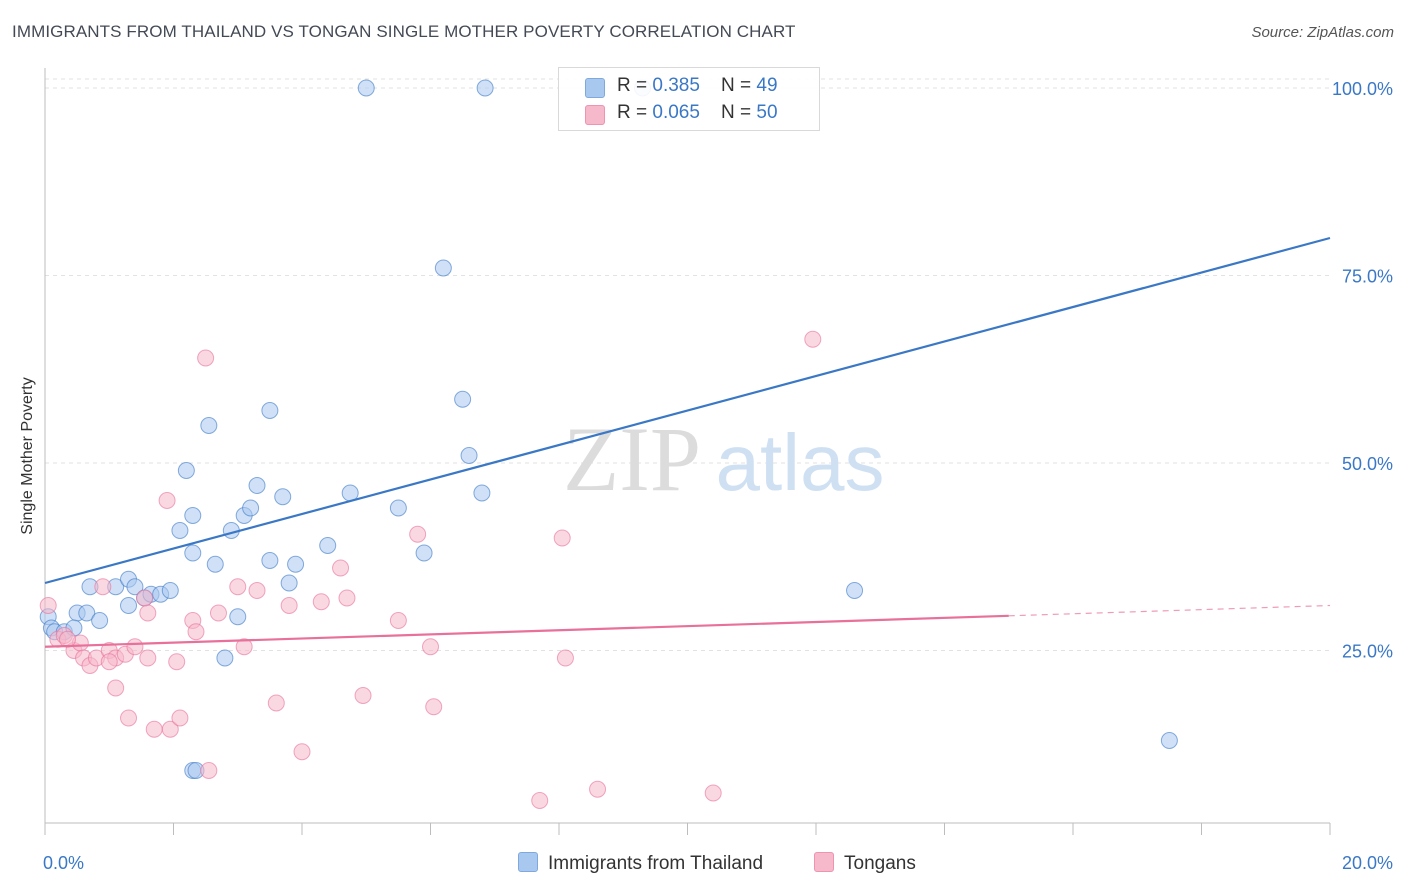  I want to click on x-tick-label: 0.0%, so click(63, 863).